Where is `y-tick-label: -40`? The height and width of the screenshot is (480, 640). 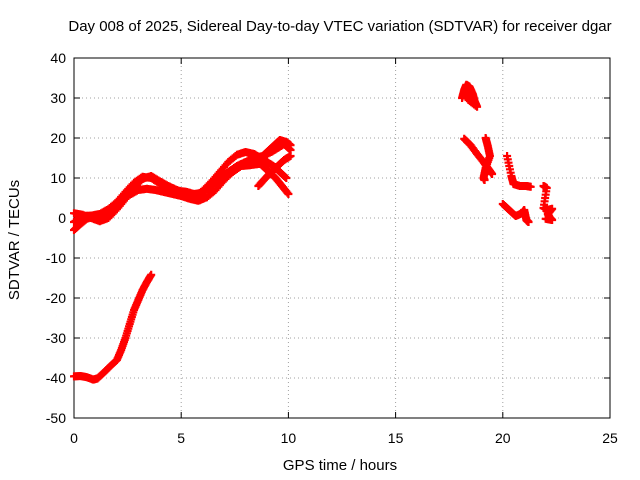
y-tick-label: -40 is located at coordinates (56, 378).